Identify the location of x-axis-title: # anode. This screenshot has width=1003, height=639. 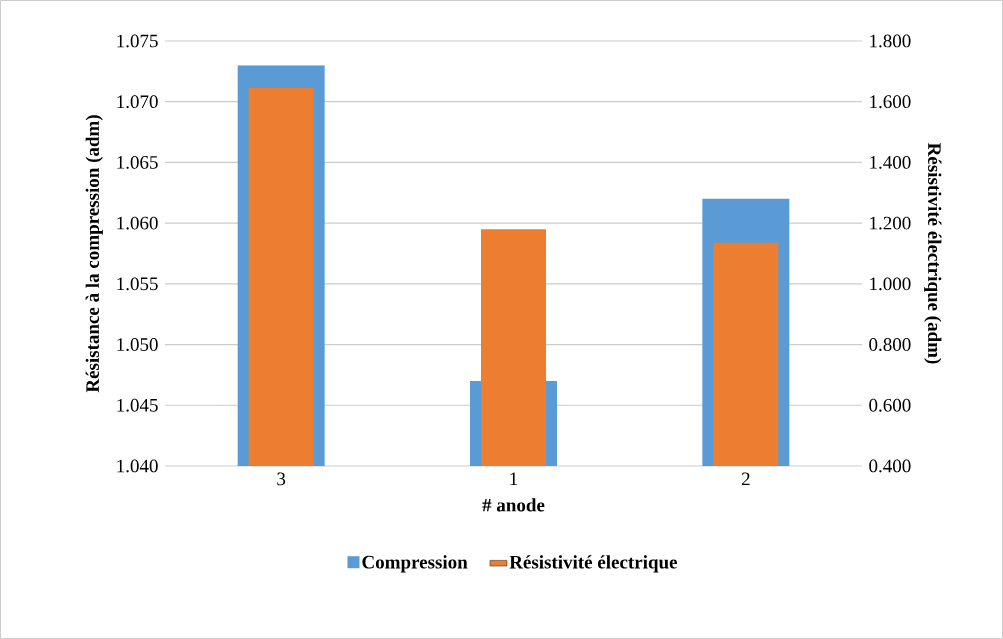
(513, 505).